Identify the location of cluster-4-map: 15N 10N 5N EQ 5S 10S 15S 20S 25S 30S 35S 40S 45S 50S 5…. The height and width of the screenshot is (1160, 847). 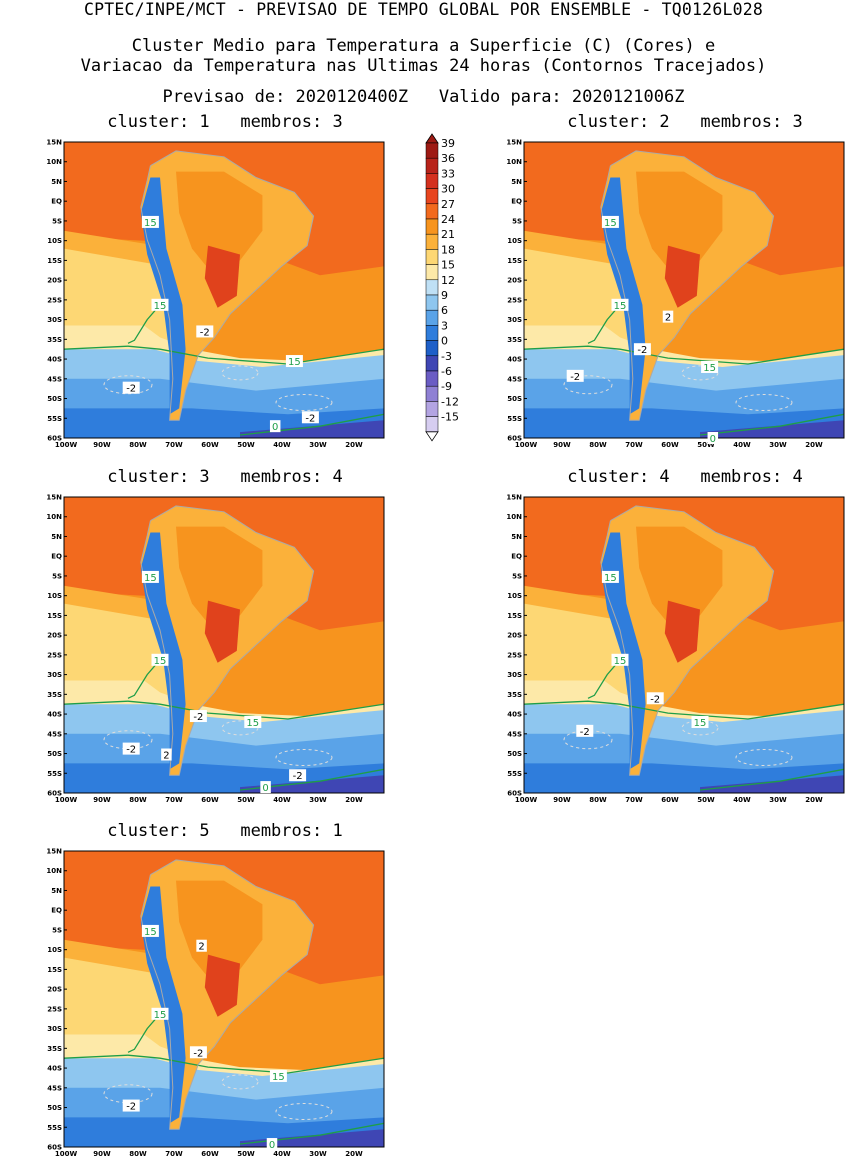
(671, 646).